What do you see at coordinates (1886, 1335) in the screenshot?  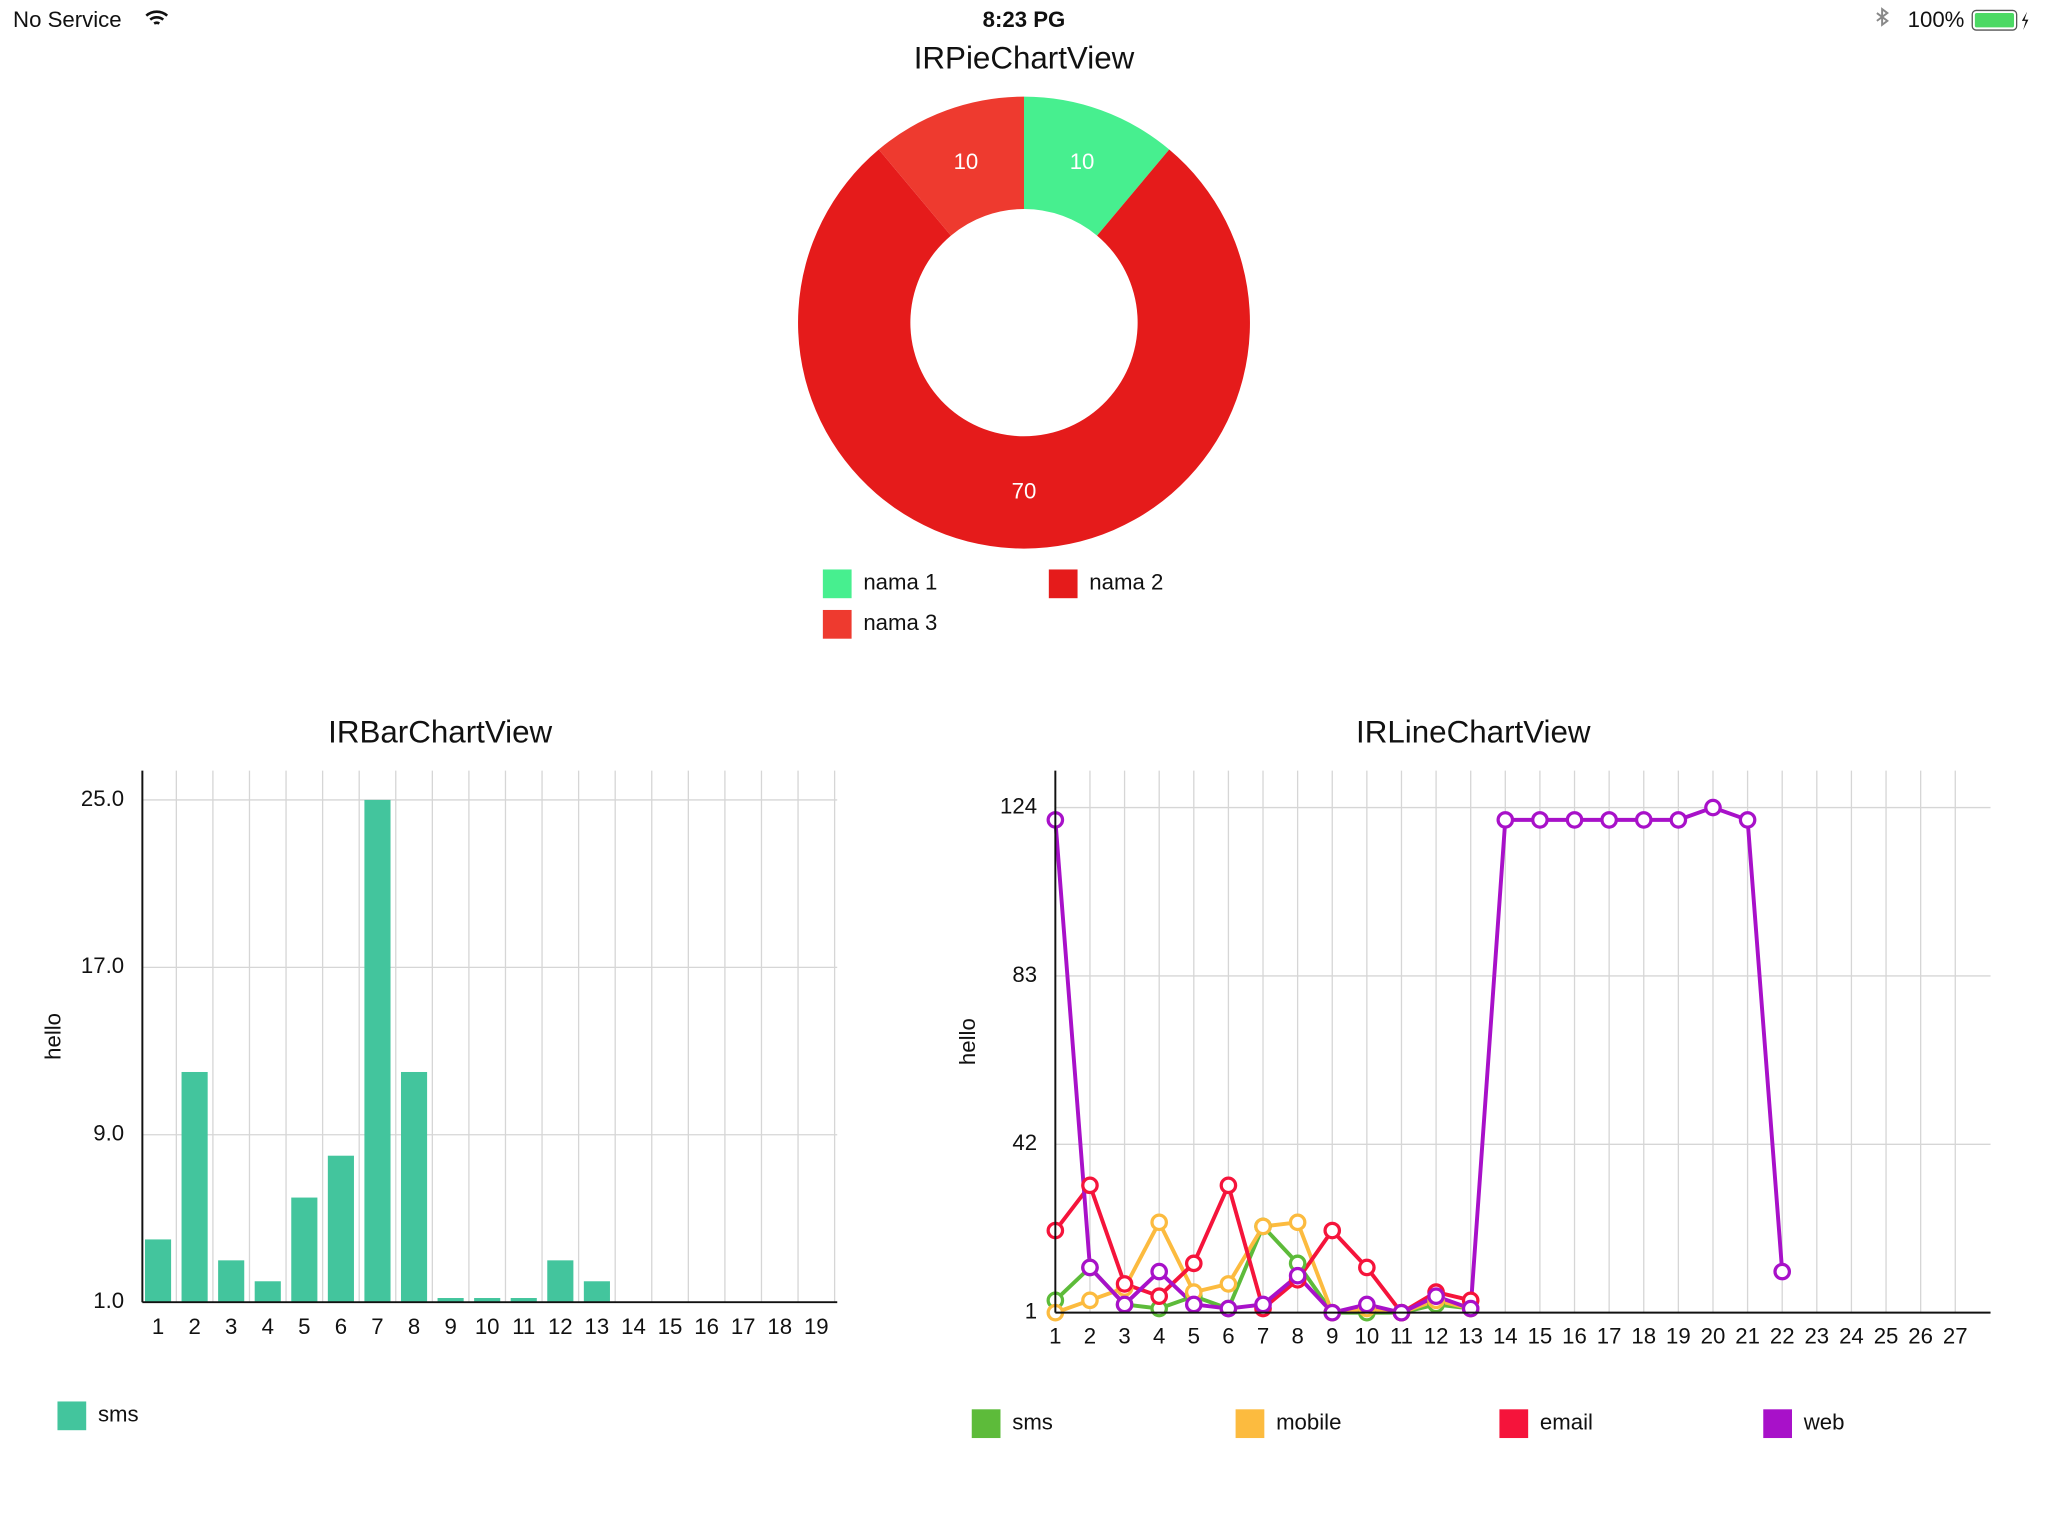 I see `x-tick-label: 25` at bounding box center [1886, 1335].